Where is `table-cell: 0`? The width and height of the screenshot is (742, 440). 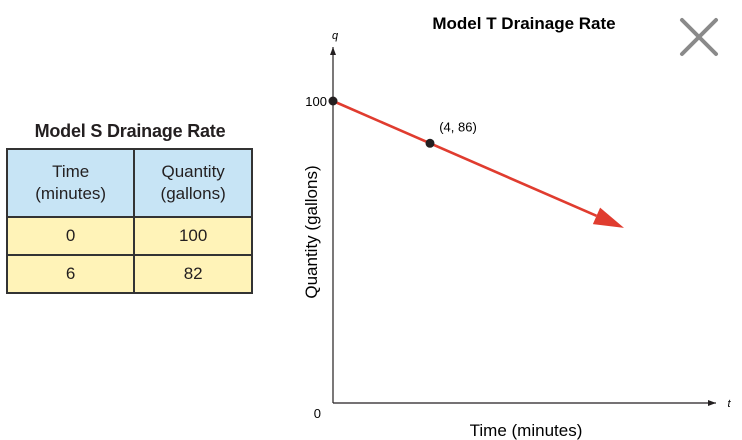 table-cell: 0 is located at coordinates (70, 236).